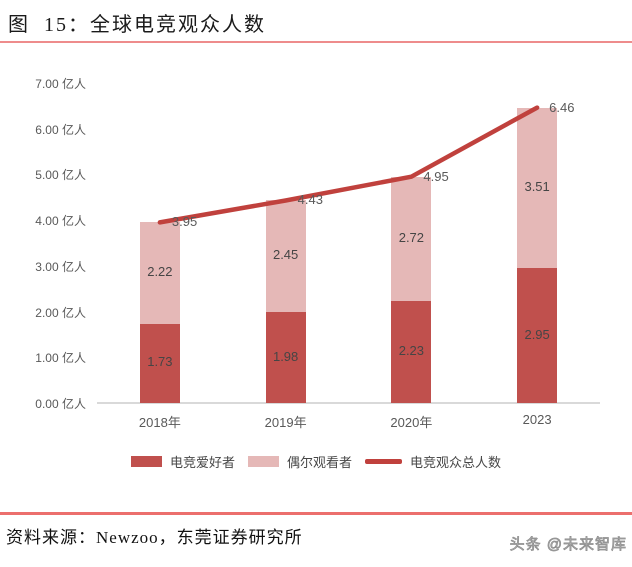 The height and width of the screenshot is (567, 632). What do you see at coordinates (159, 422) in the screenshot?
I see `x-tick-0: 2018年` at bounding box center [159, 422].